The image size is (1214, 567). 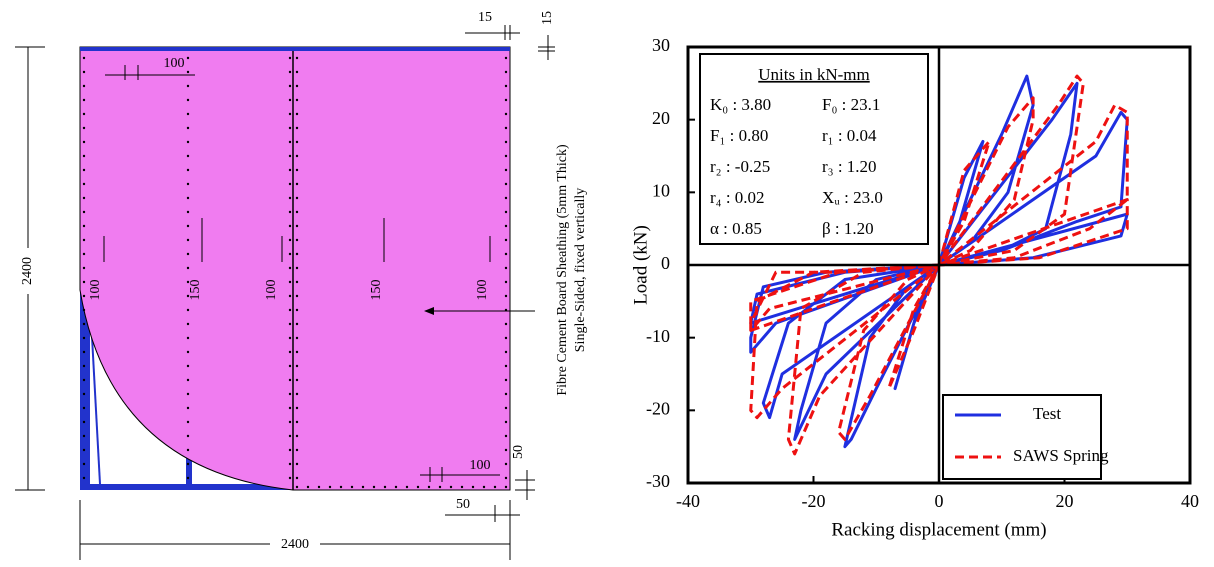 What do you see at coordinates (295, 544) in the screenshot?
I see `dim-label: 2400` at bounding box center [295, 544].